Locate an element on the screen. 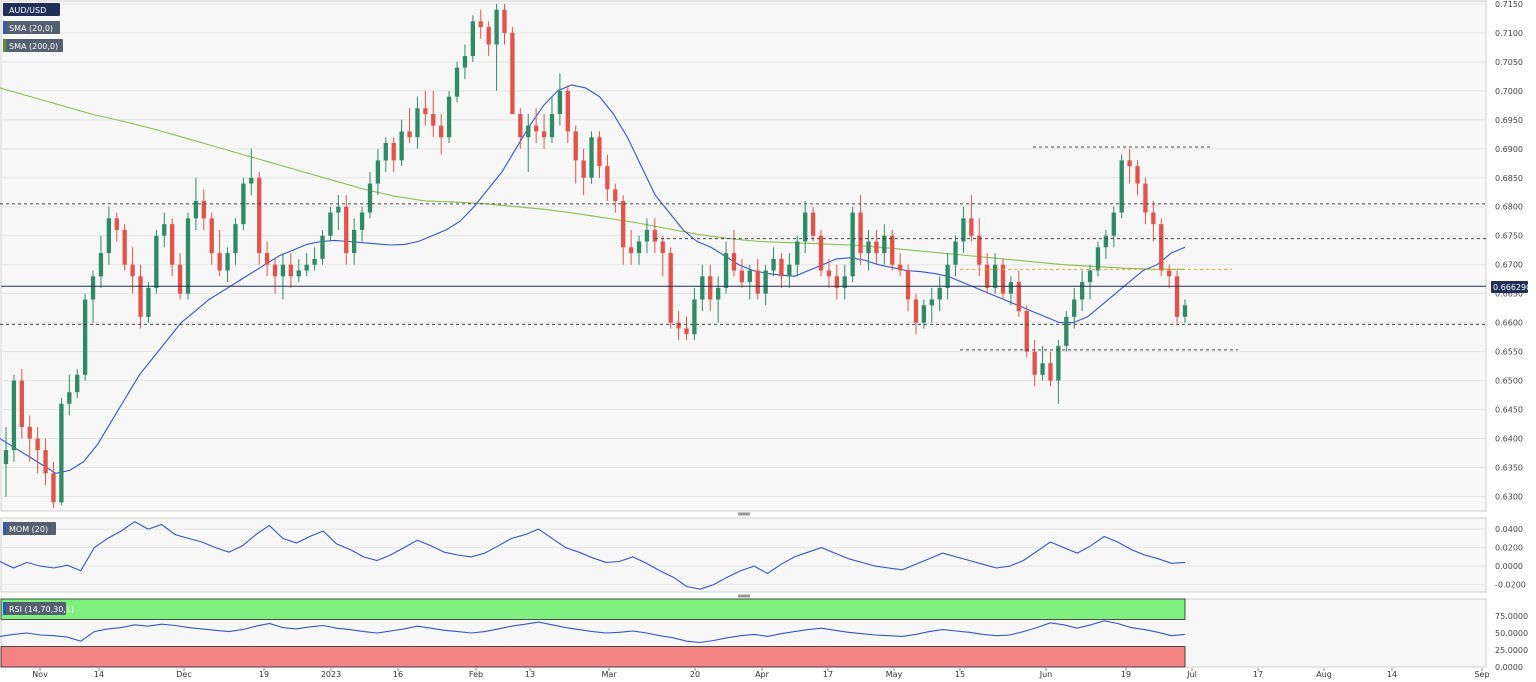 Image resolution: width=1536 pixels, height=682 pixels. price-tick-label: 0.7000 is located at coordinates (1509, 91).